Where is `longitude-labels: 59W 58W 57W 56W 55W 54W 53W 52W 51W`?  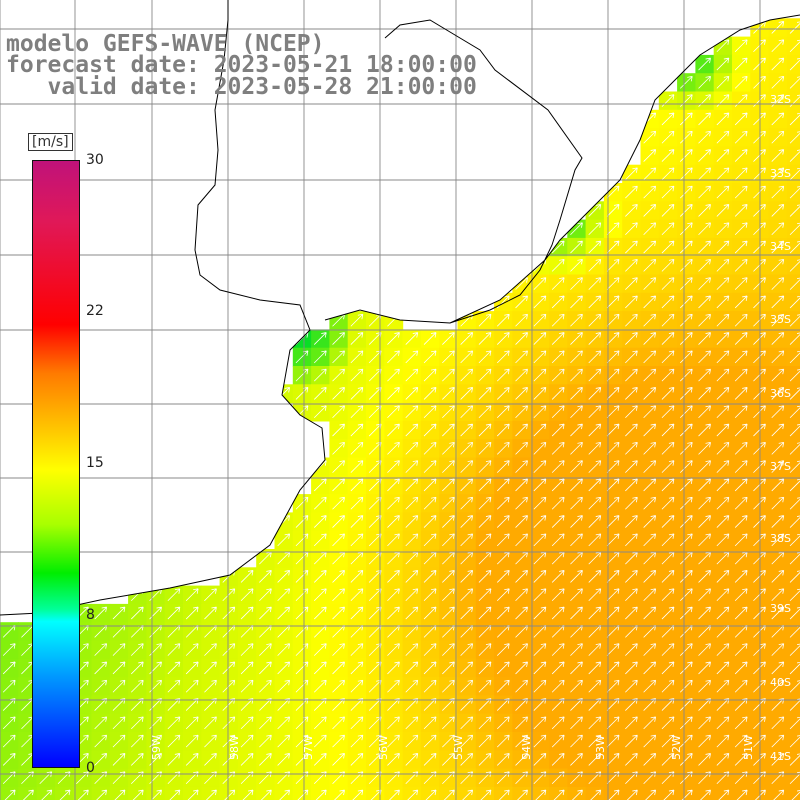
longitude-labels: 59W 58W 57W 56W 55W 54W 53W 52W 51W is located at coordinates (452, 747).